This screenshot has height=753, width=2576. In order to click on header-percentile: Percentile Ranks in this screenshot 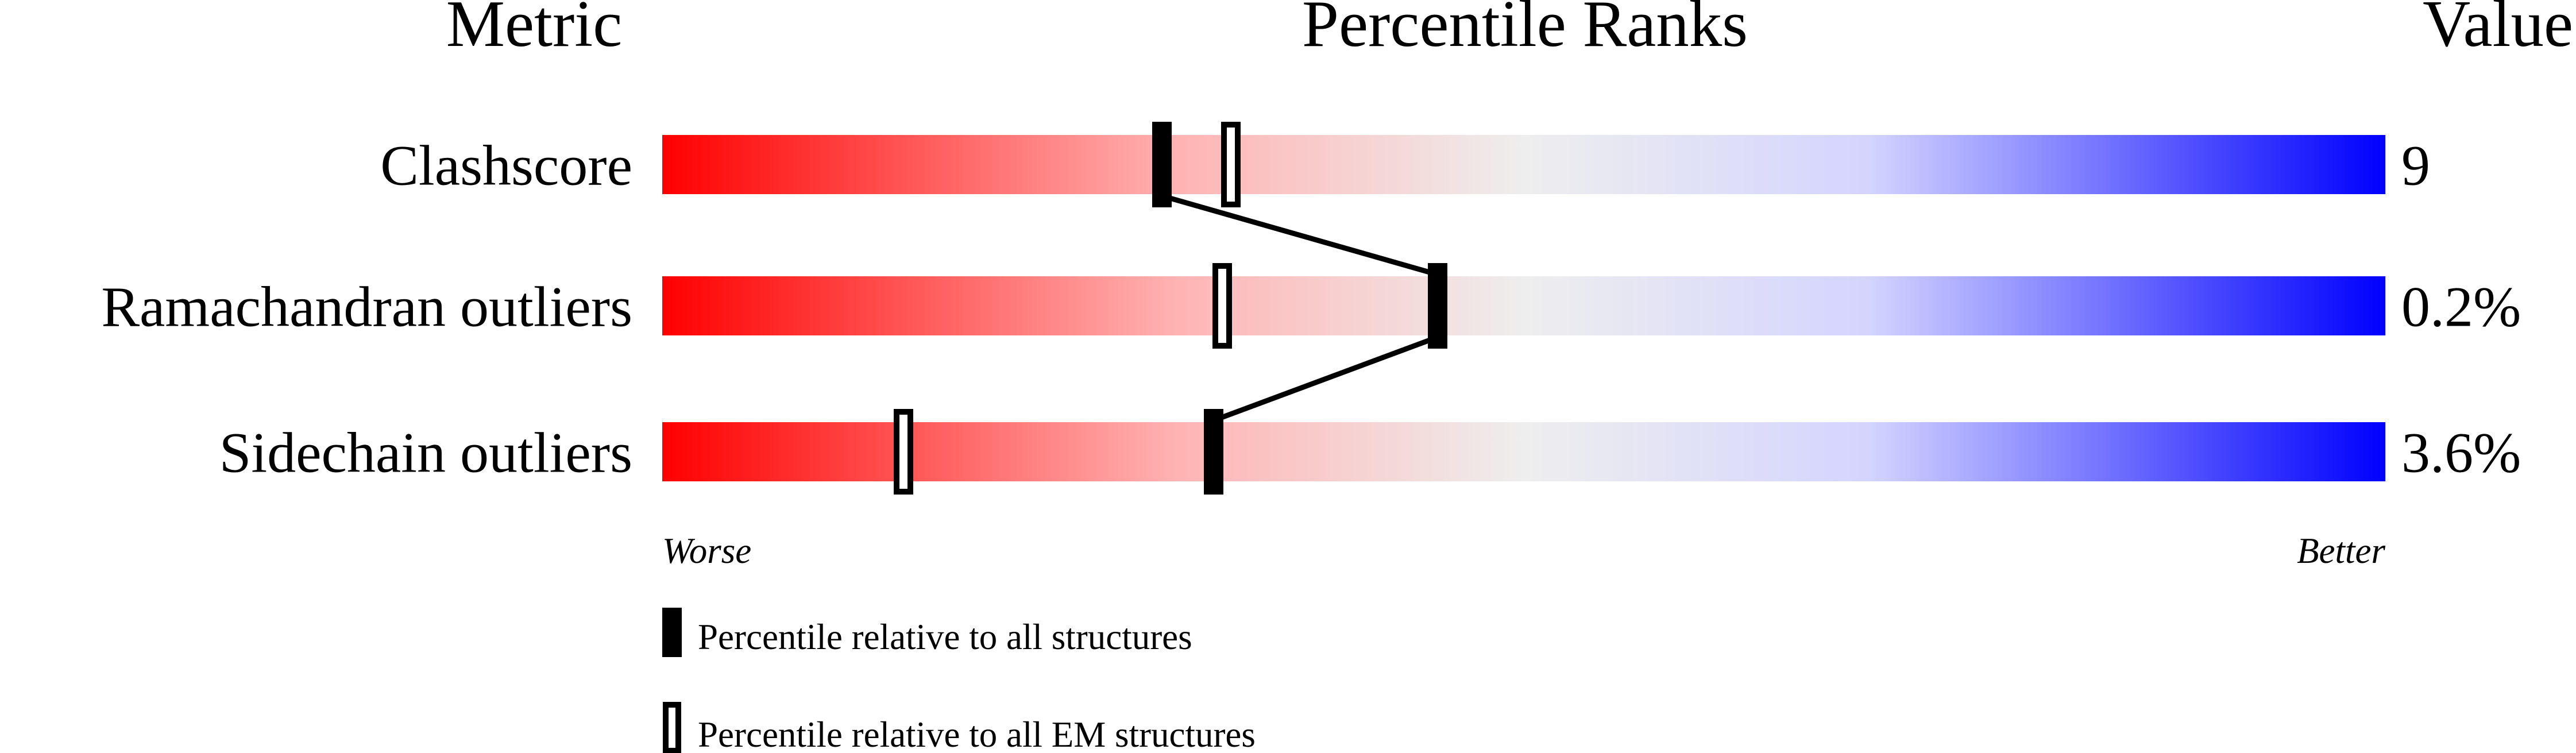, I will do `click(1525, 30)`.